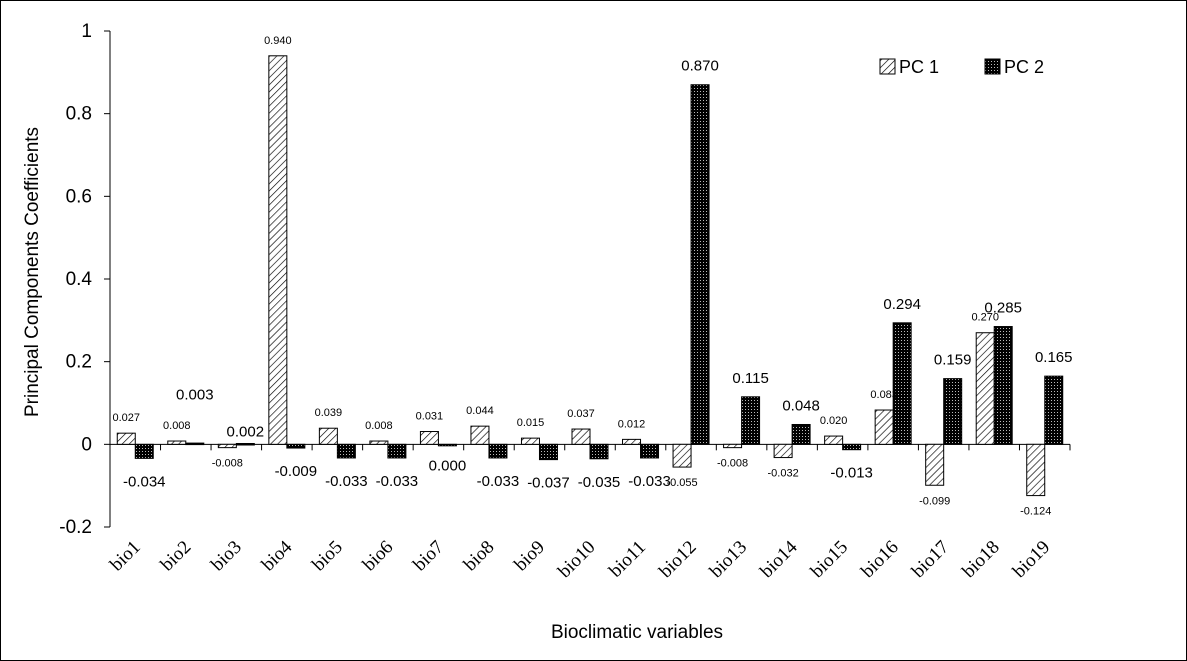 This screenshot has height=661, width=1187. Describe the element at coordinates (296, 446) in the screenshot. I see `bar-pc2-bio4` at that location.